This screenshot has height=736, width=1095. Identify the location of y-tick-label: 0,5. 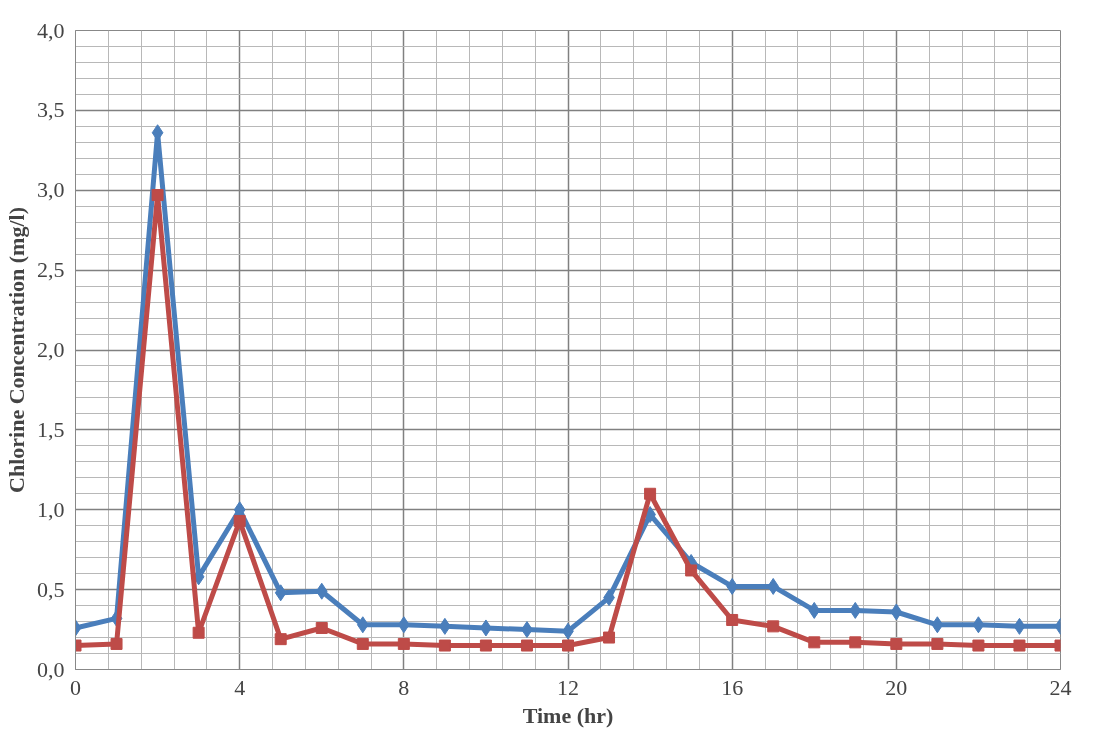
(51, 589).